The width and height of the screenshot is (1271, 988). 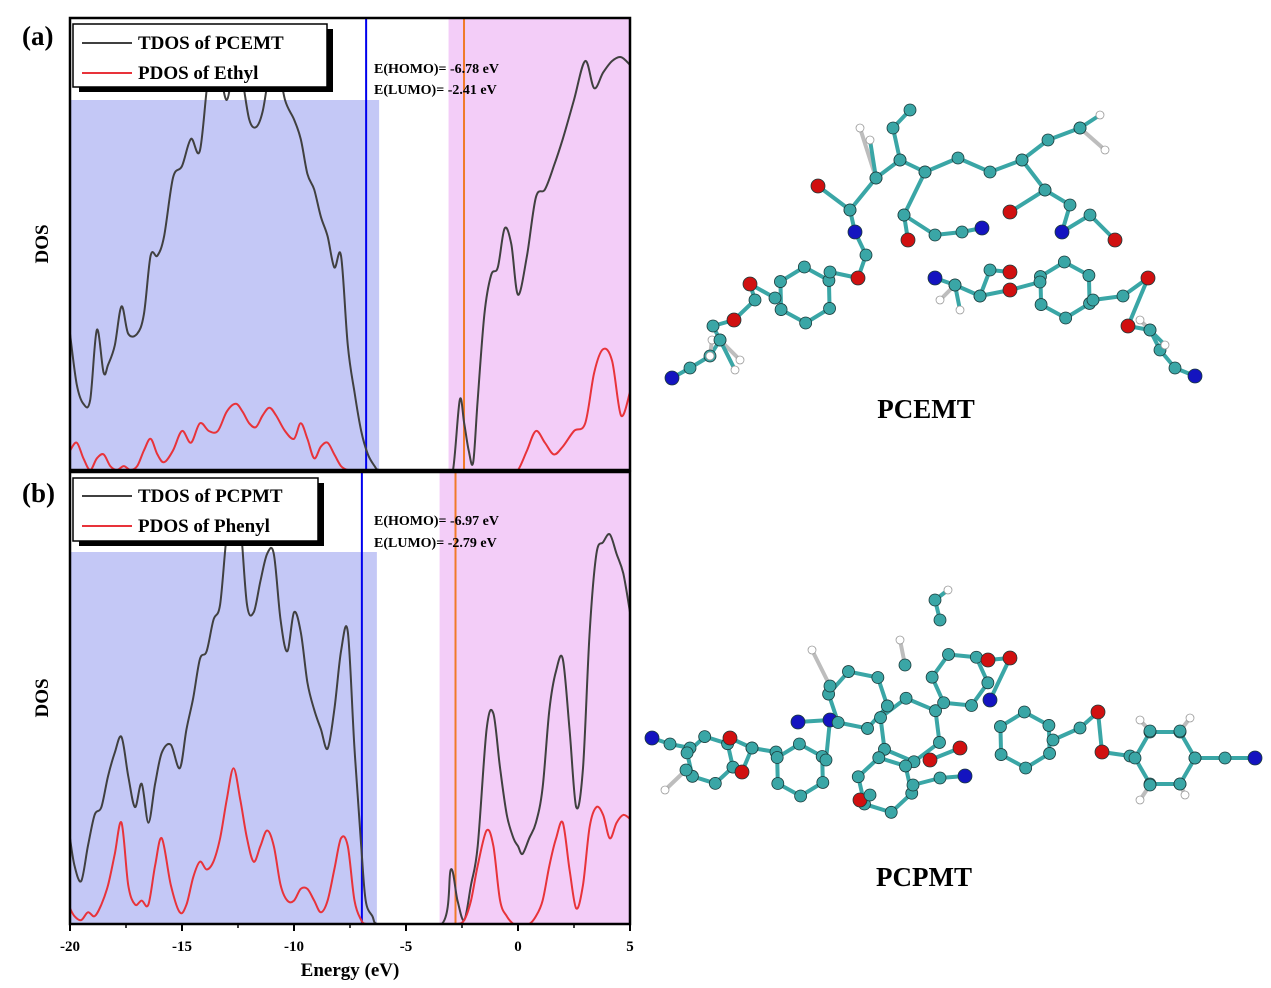 What do you see at coordinates (435, 90) in the screenshot?
I see `lumo-energy-label-a: E(LUMO)= -2.41 eV` at bounding box center [435, 90].